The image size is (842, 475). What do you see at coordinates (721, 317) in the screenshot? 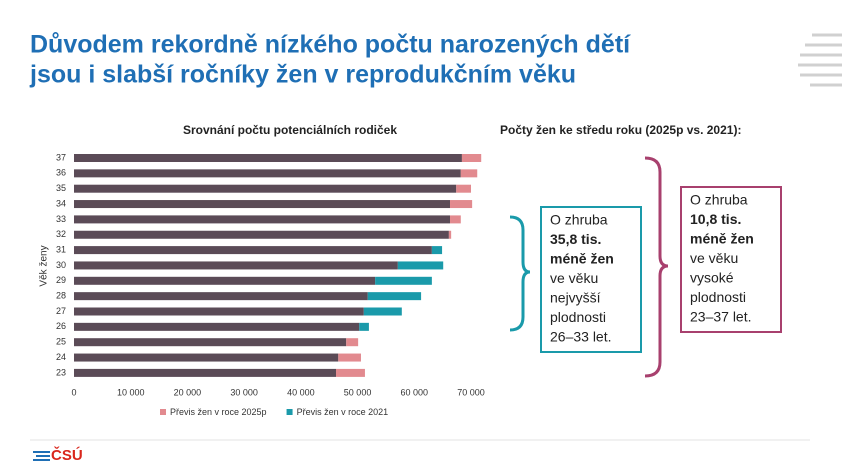
I see `box-text: 23–37 let.` at bounding box center [721, 317].